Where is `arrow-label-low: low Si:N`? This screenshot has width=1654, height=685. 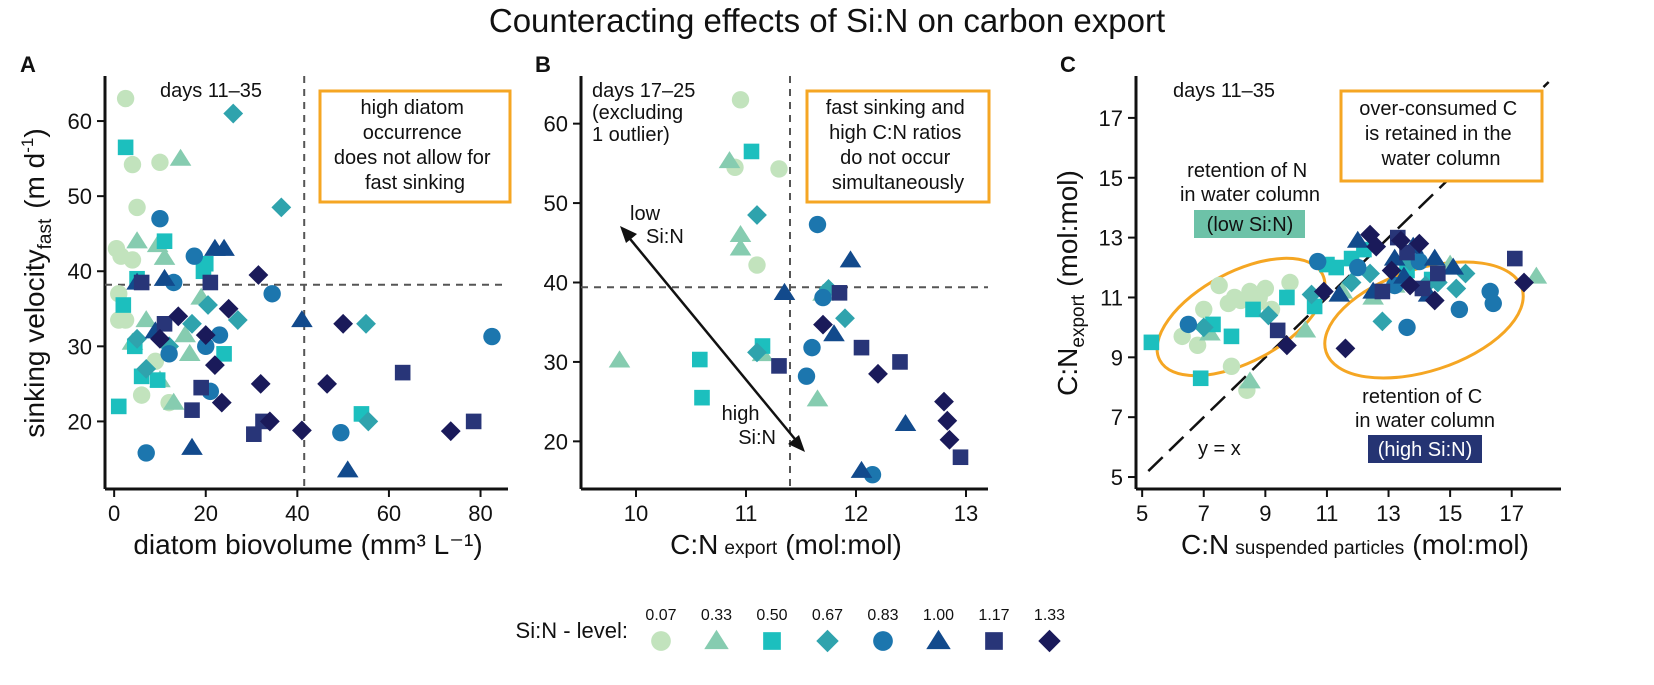
arrow-label-low: low Si:N is located at coordinates (657, 225).